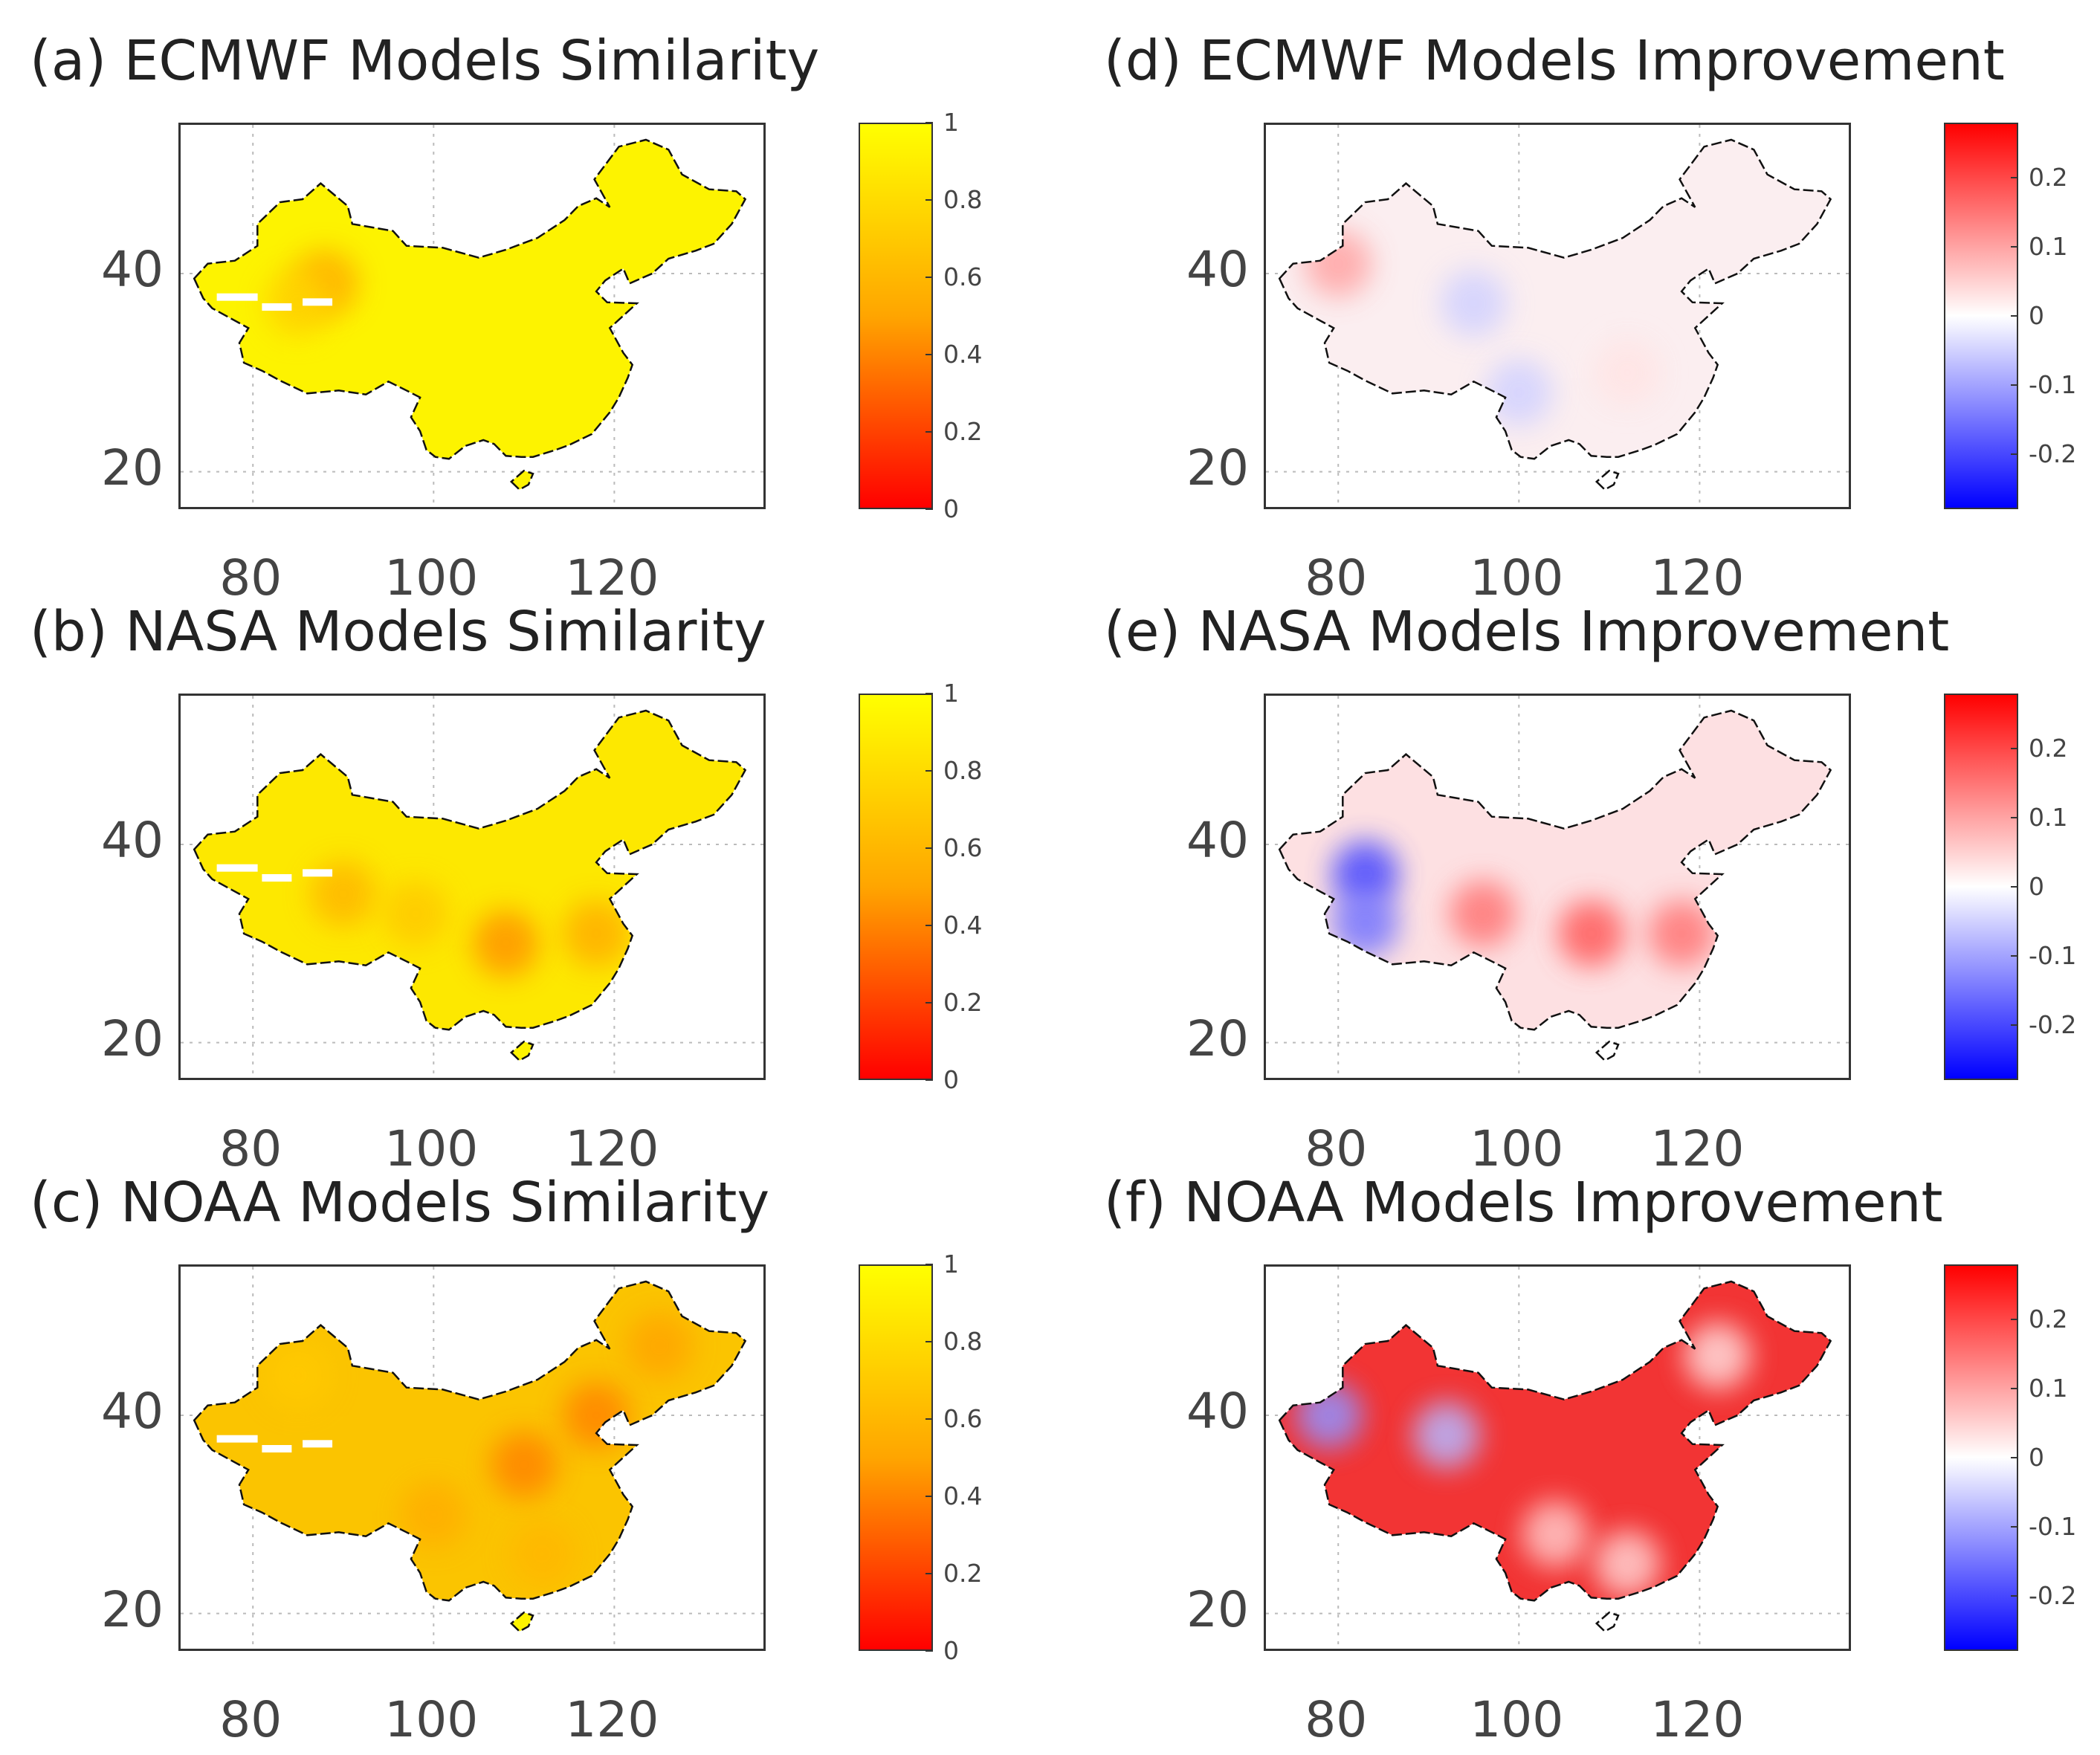 This screenshot has width=2100, height=1755. Describe the element at coordinates (1555, 61) in the screenshot. I see `panel-title: (d) ECMWF Models Improvement` at that location.